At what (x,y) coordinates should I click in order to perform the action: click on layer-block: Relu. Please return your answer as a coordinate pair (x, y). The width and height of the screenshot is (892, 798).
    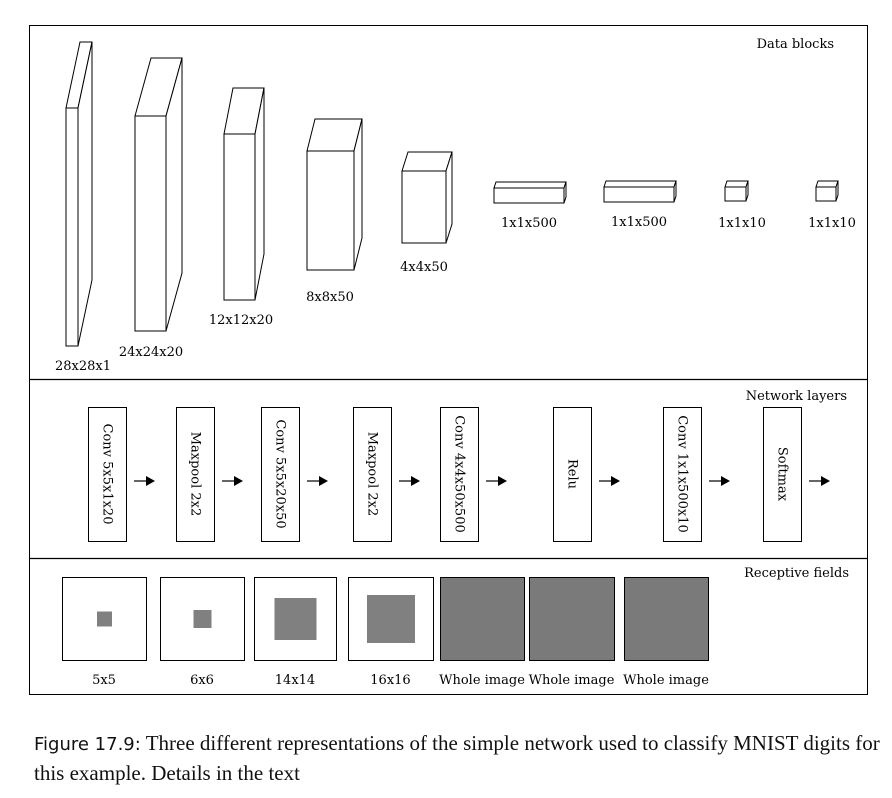
    Looking at the image, I should click on (586, 474).